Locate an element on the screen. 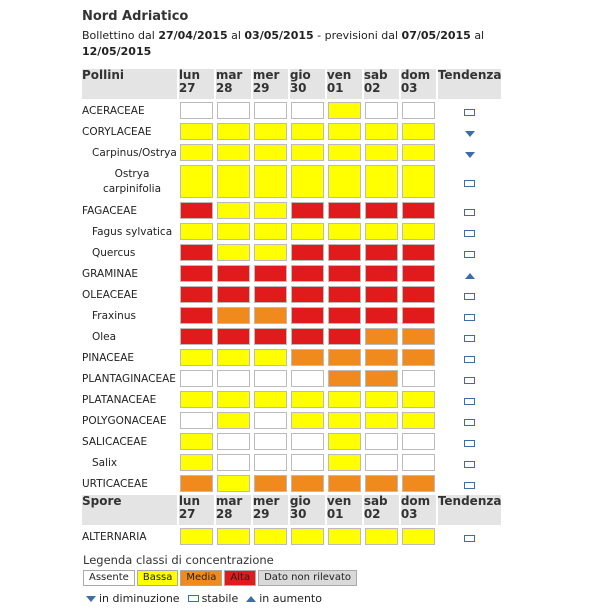  row-label: Ostrya carpinifolia is located at coordinates (129, 181).